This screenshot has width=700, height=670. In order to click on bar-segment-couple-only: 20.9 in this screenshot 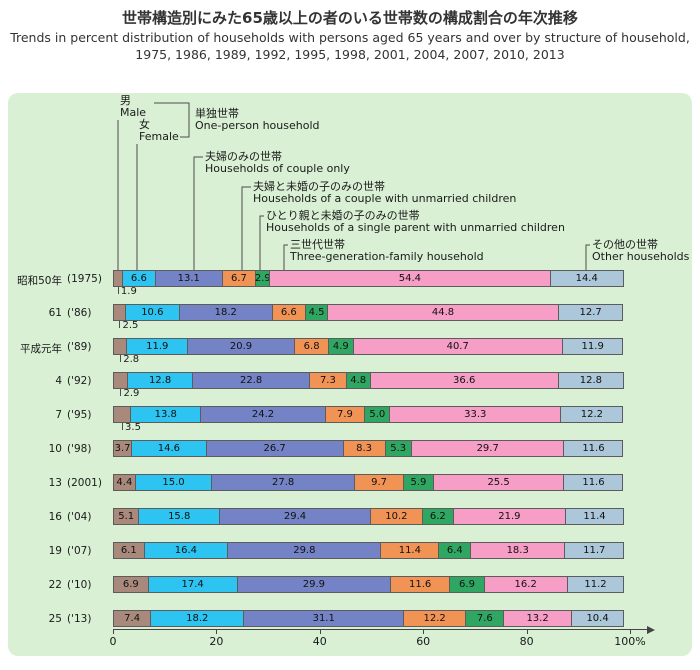, I will do `click(241, 346)`.